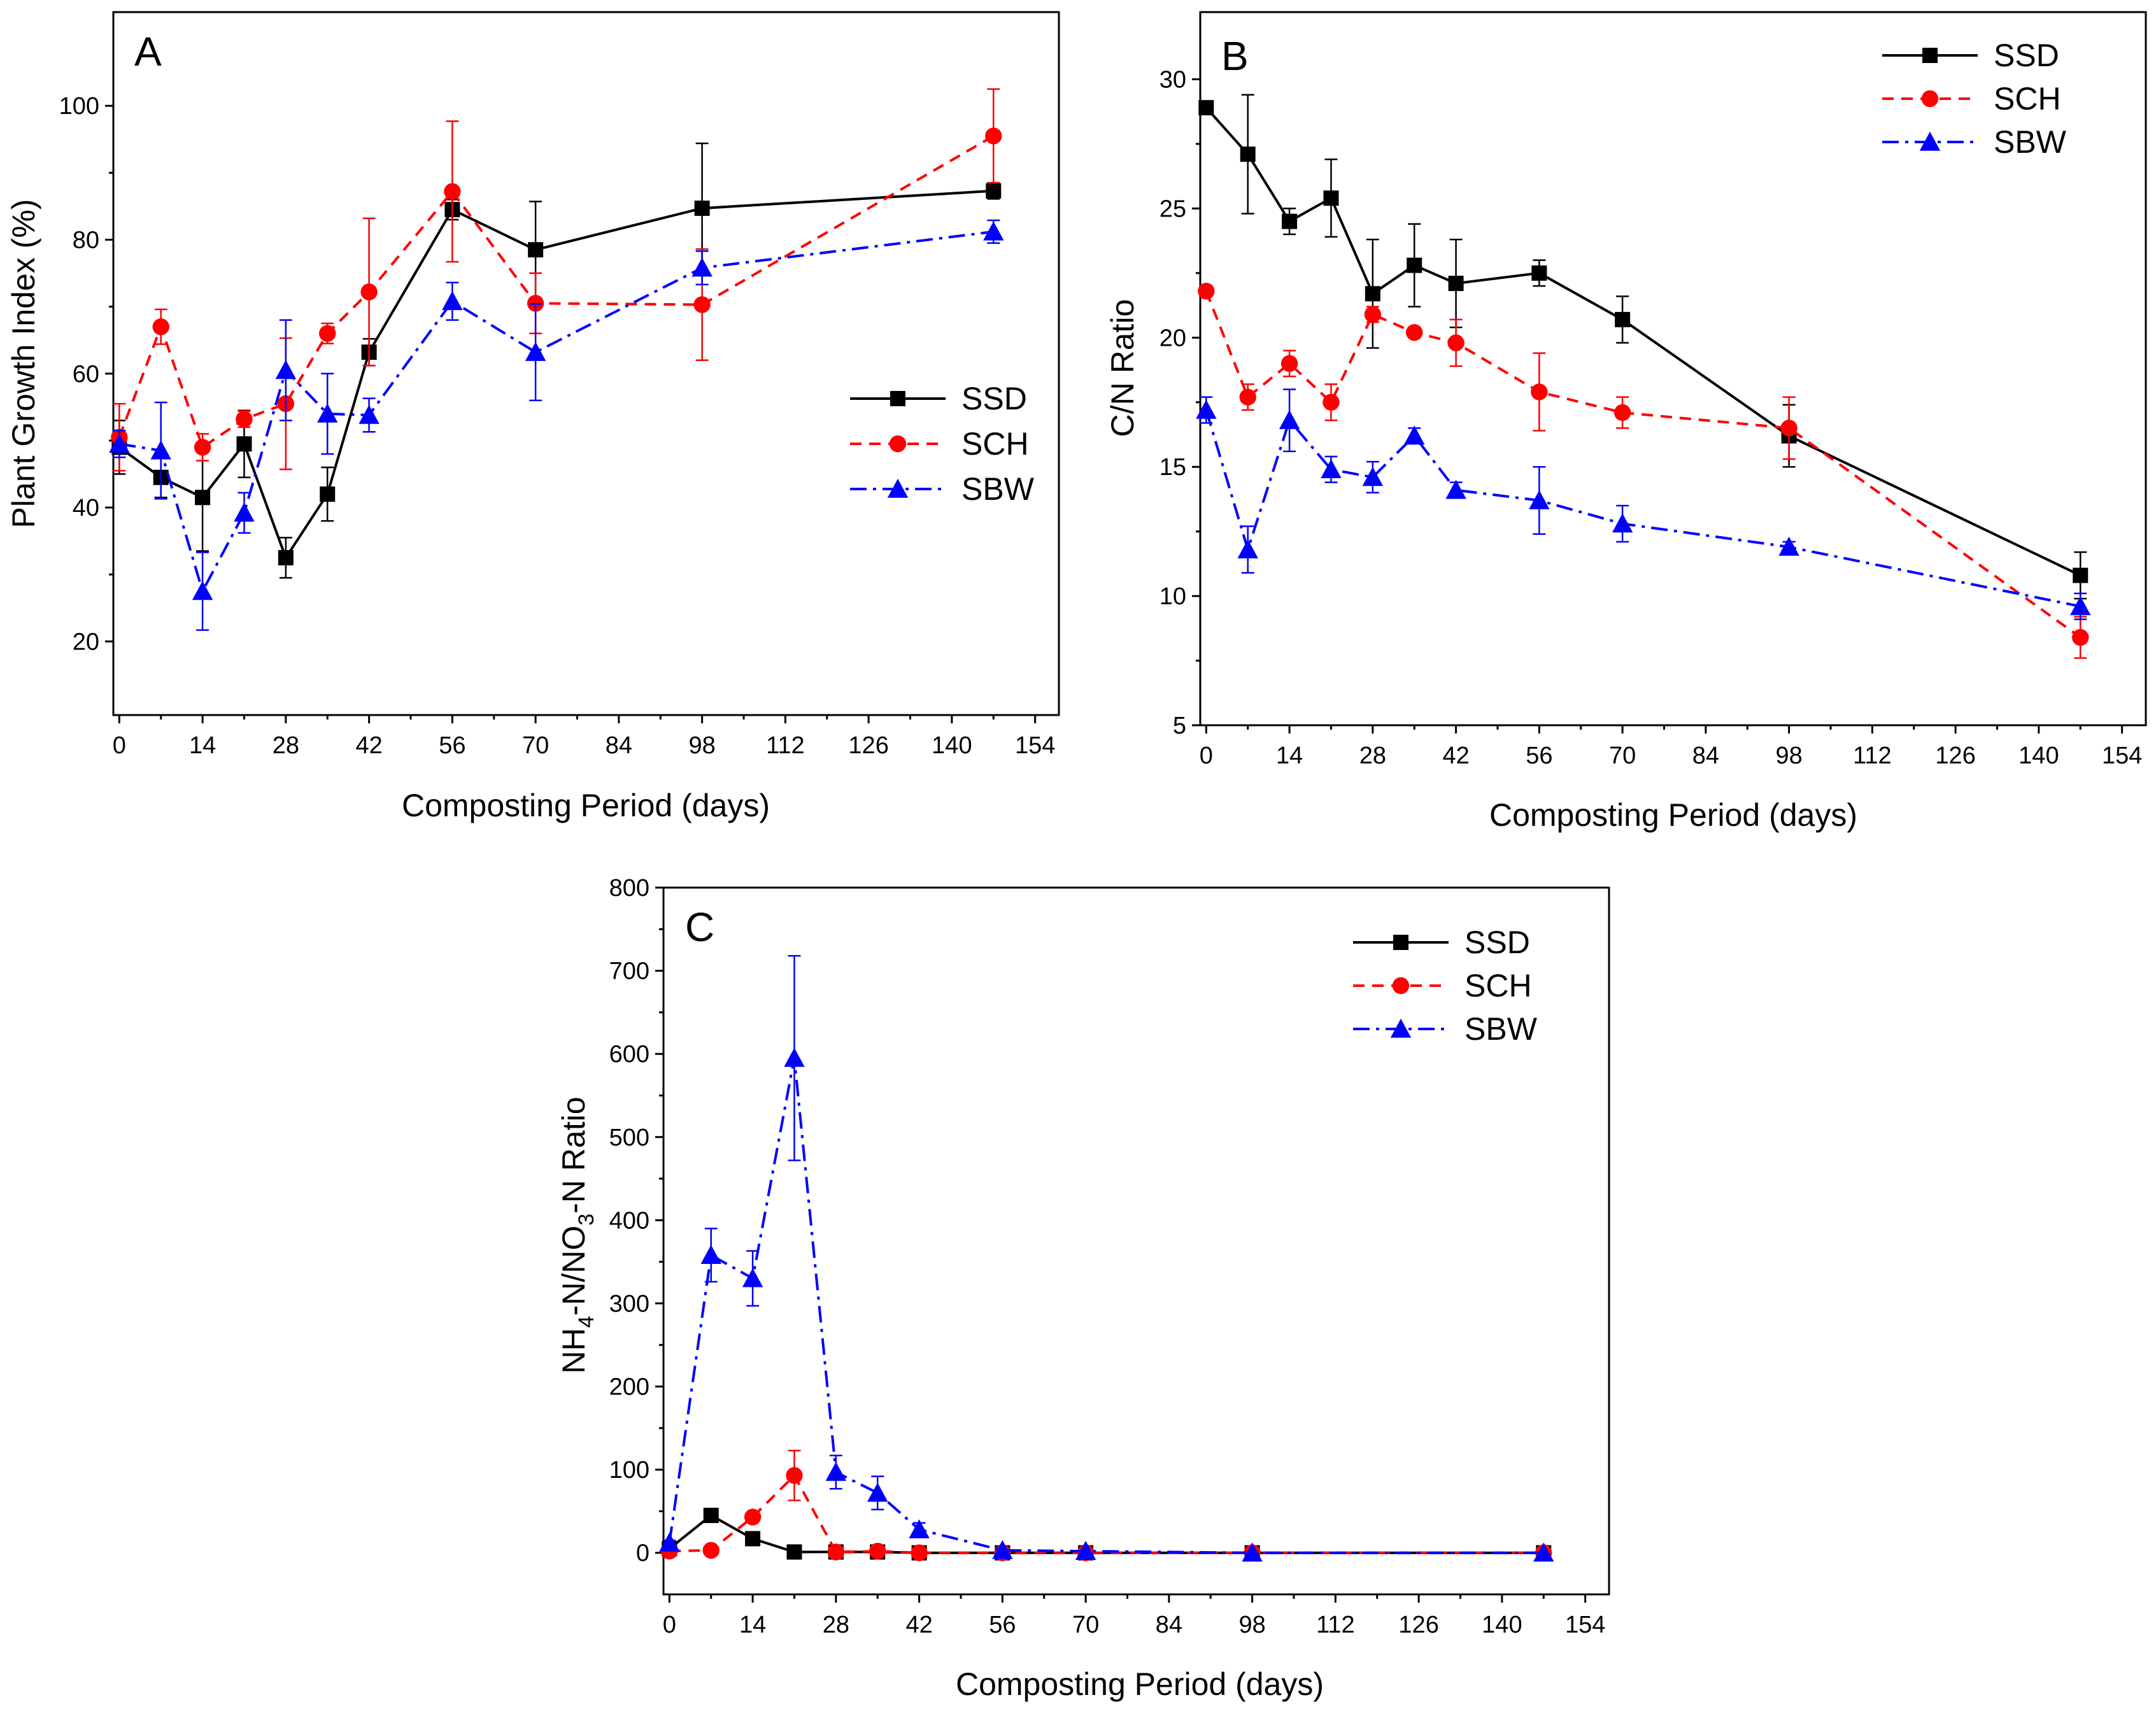 This screenshot has width=2156, height=1709. I want to click on y-tick-label: 300, so click(629, 1304).